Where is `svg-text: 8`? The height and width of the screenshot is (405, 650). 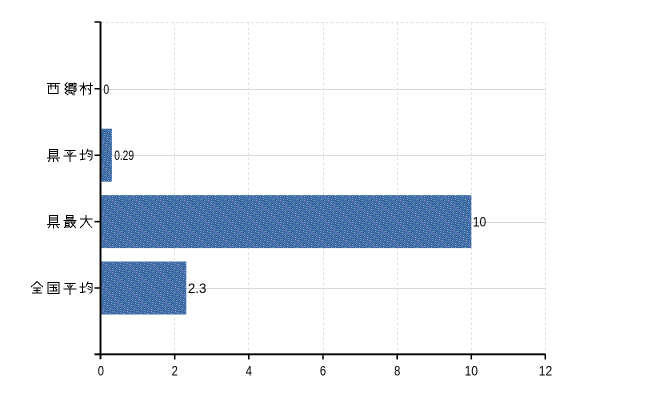
svg-text: 8 is located at coordinates (397, 370).